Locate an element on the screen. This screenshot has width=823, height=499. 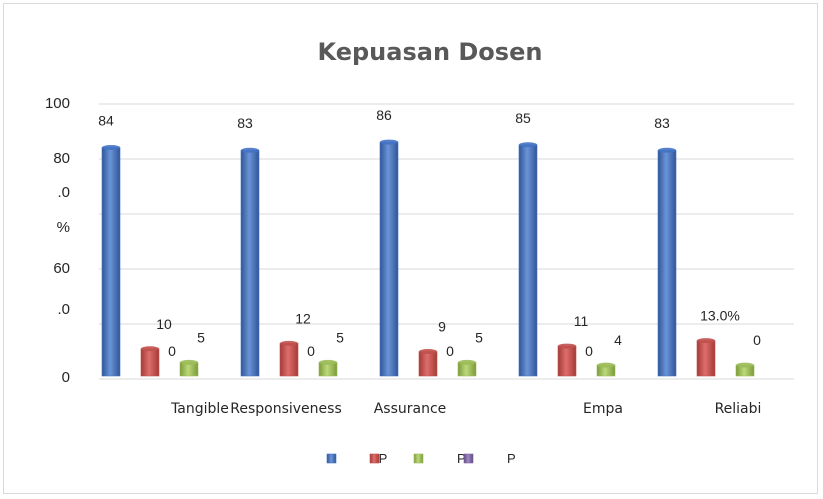
category-label: Tangible is located at coordinates (199, 409).